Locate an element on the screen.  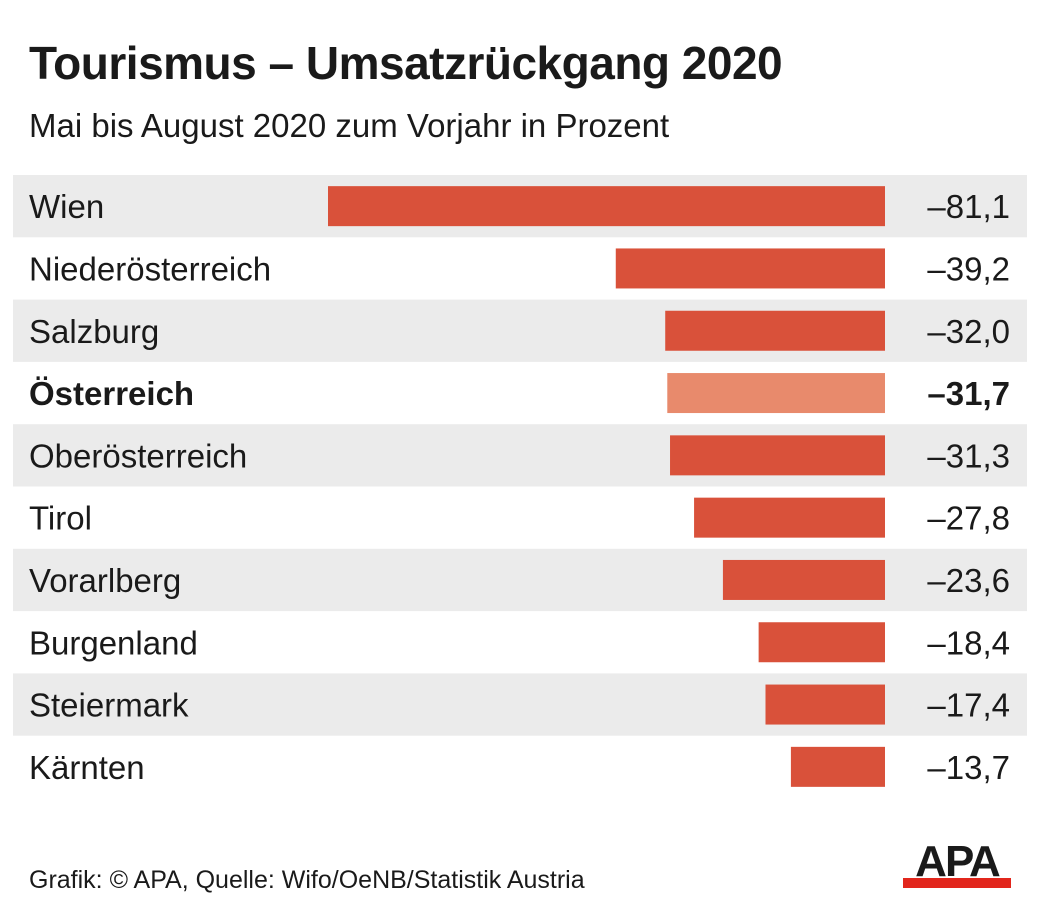
bar-salzburg is located at coordinates (775, 330).